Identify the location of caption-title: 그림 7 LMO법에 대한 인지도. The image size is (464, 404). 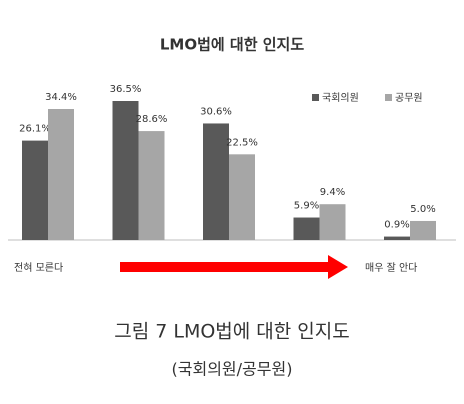
(232, 332).